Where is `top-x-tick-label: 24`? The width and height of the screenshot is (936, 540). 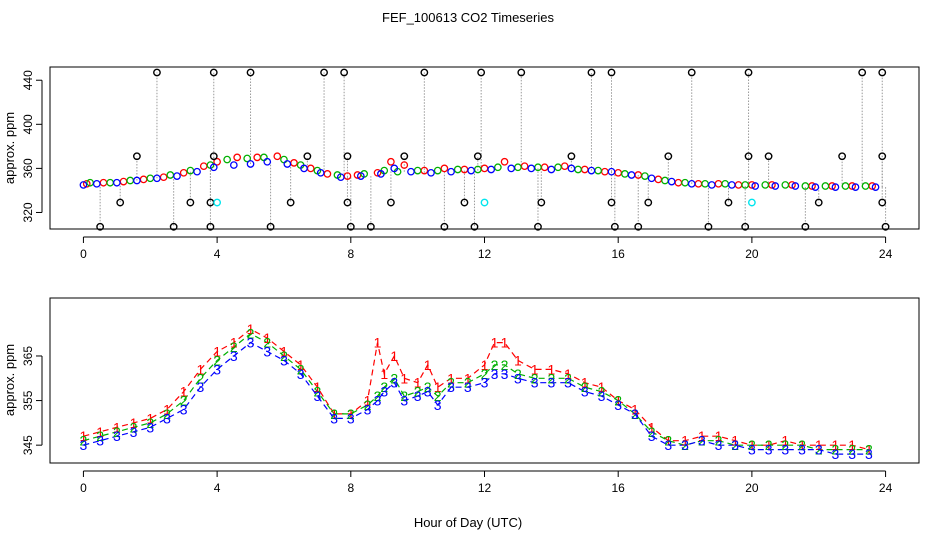 top-x-tick-label: 24 is located at coordinates (886, 254).